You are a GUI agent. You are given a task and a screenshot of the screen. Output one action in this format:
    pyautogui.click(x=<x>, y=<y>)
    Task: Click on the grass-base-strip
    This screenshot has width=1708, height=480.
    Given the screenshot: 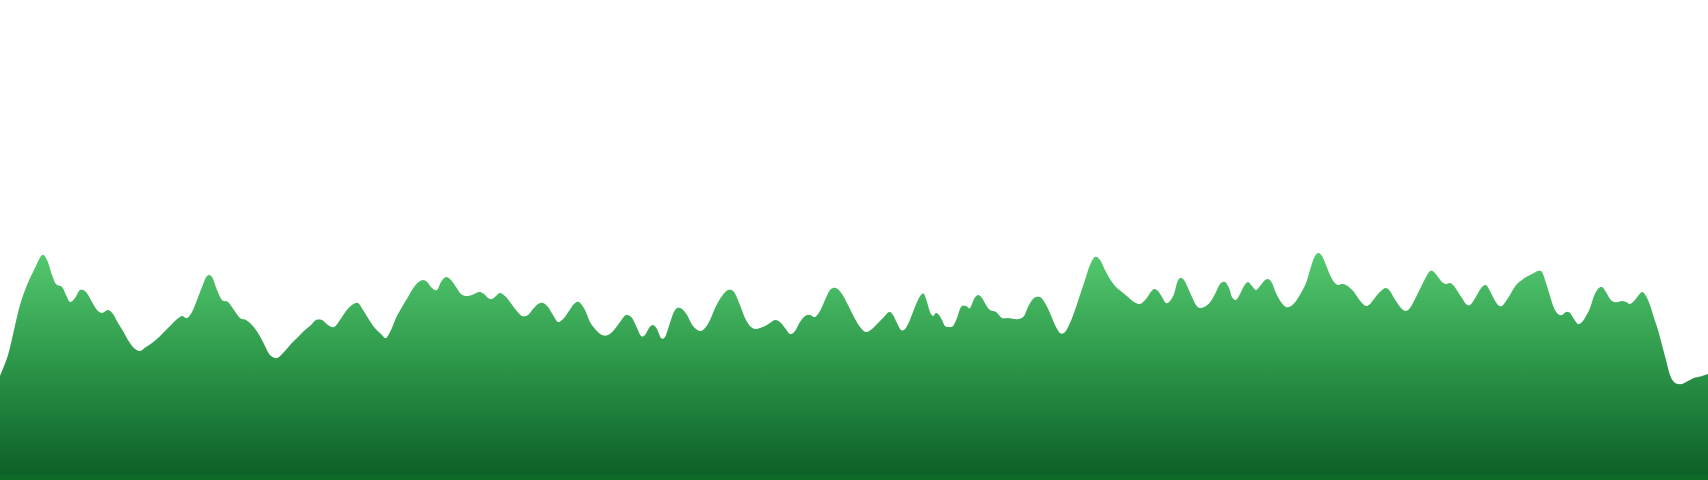 What is the action you would take?
    pyautogui.click(x=854, y=477)
    